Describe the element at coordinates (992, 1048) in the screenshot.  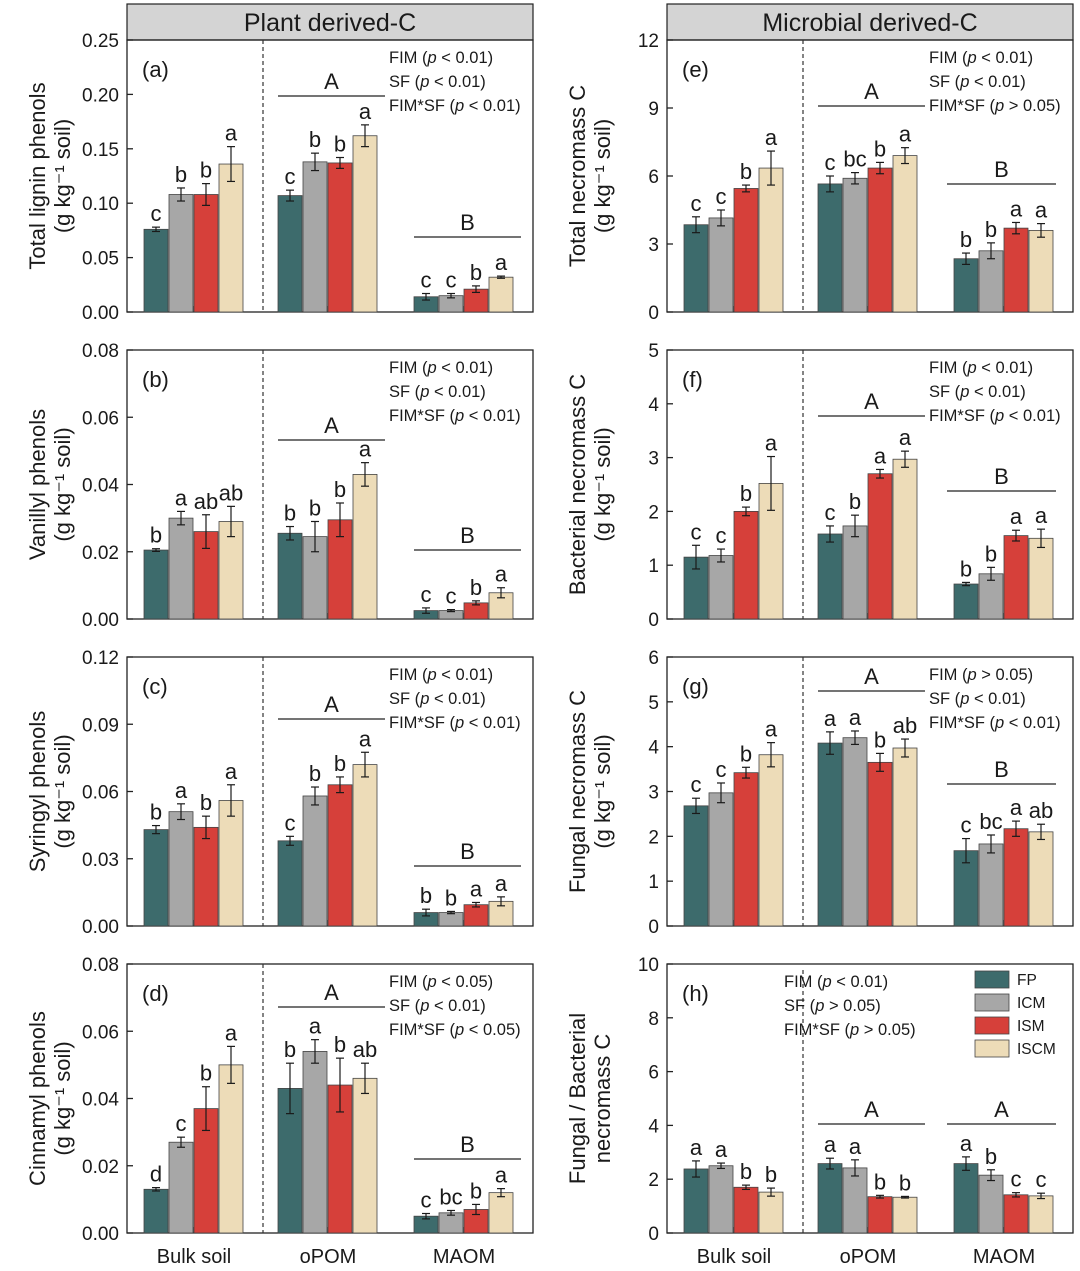
I see `legend-swatch-iscm` at that location.